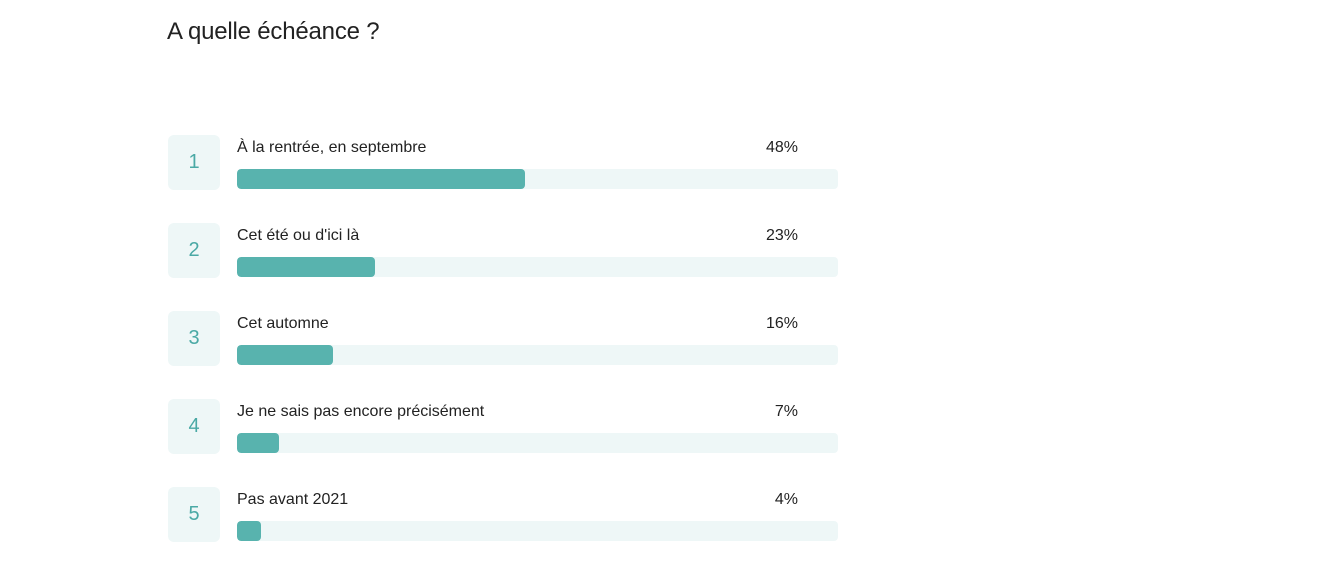  Describe the element at coordinates (781, 323) in the screenshot. I see `answer-percent: 16%` at that location.